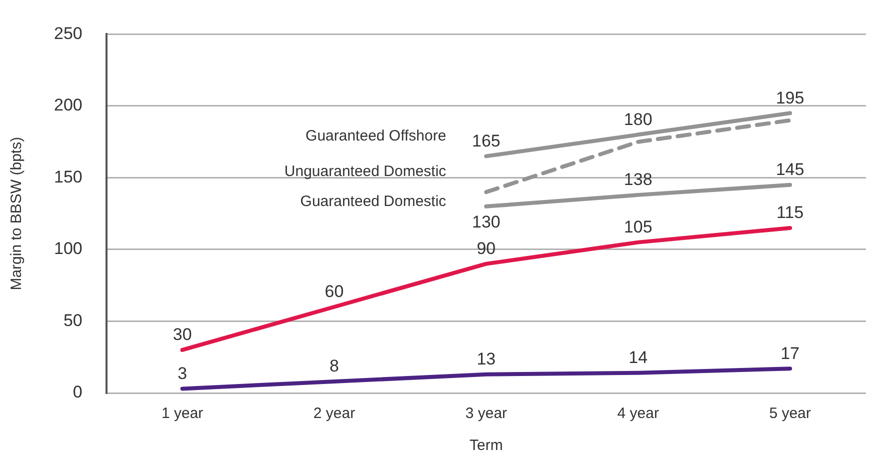  I want to click on data-label: 138, so click(638, 180).